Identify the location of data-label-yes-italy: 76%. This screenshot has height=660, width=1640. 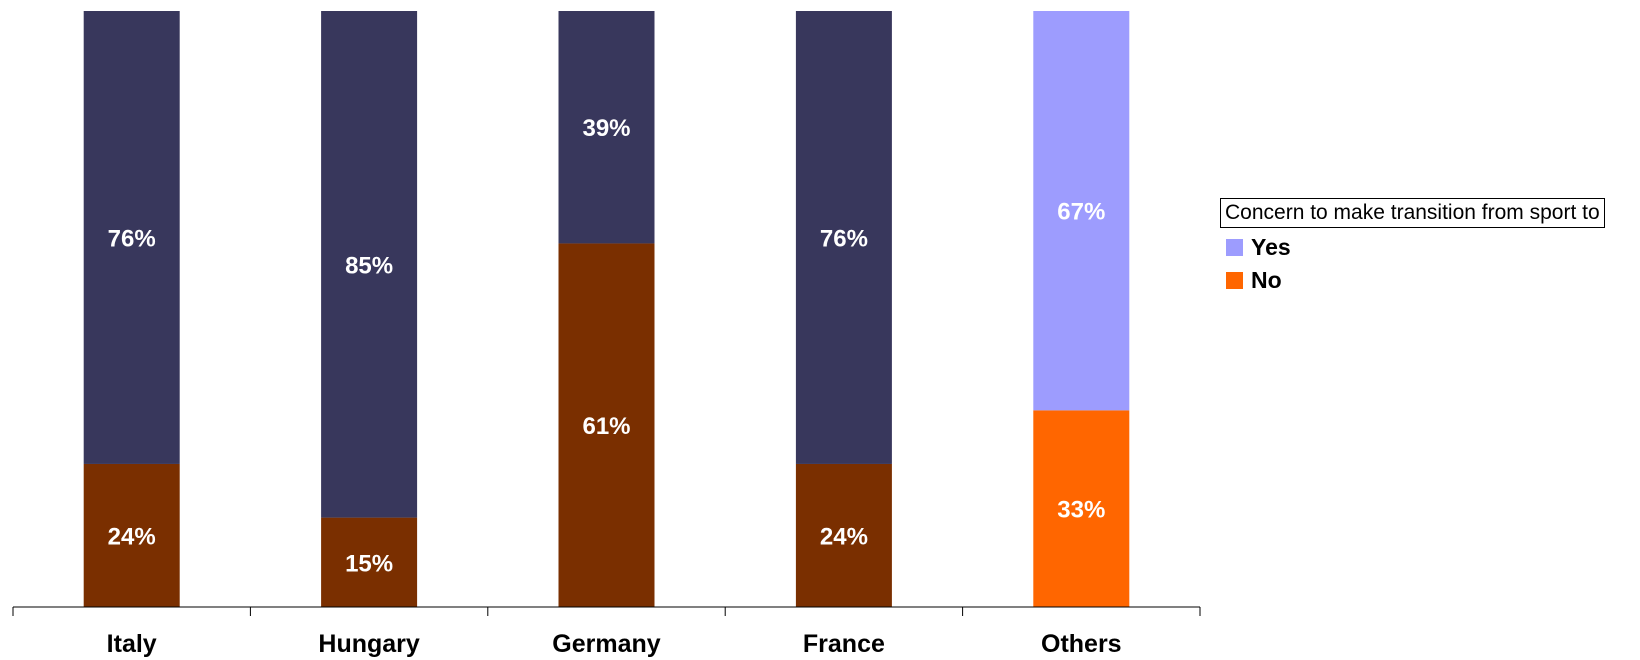
(132, 238).